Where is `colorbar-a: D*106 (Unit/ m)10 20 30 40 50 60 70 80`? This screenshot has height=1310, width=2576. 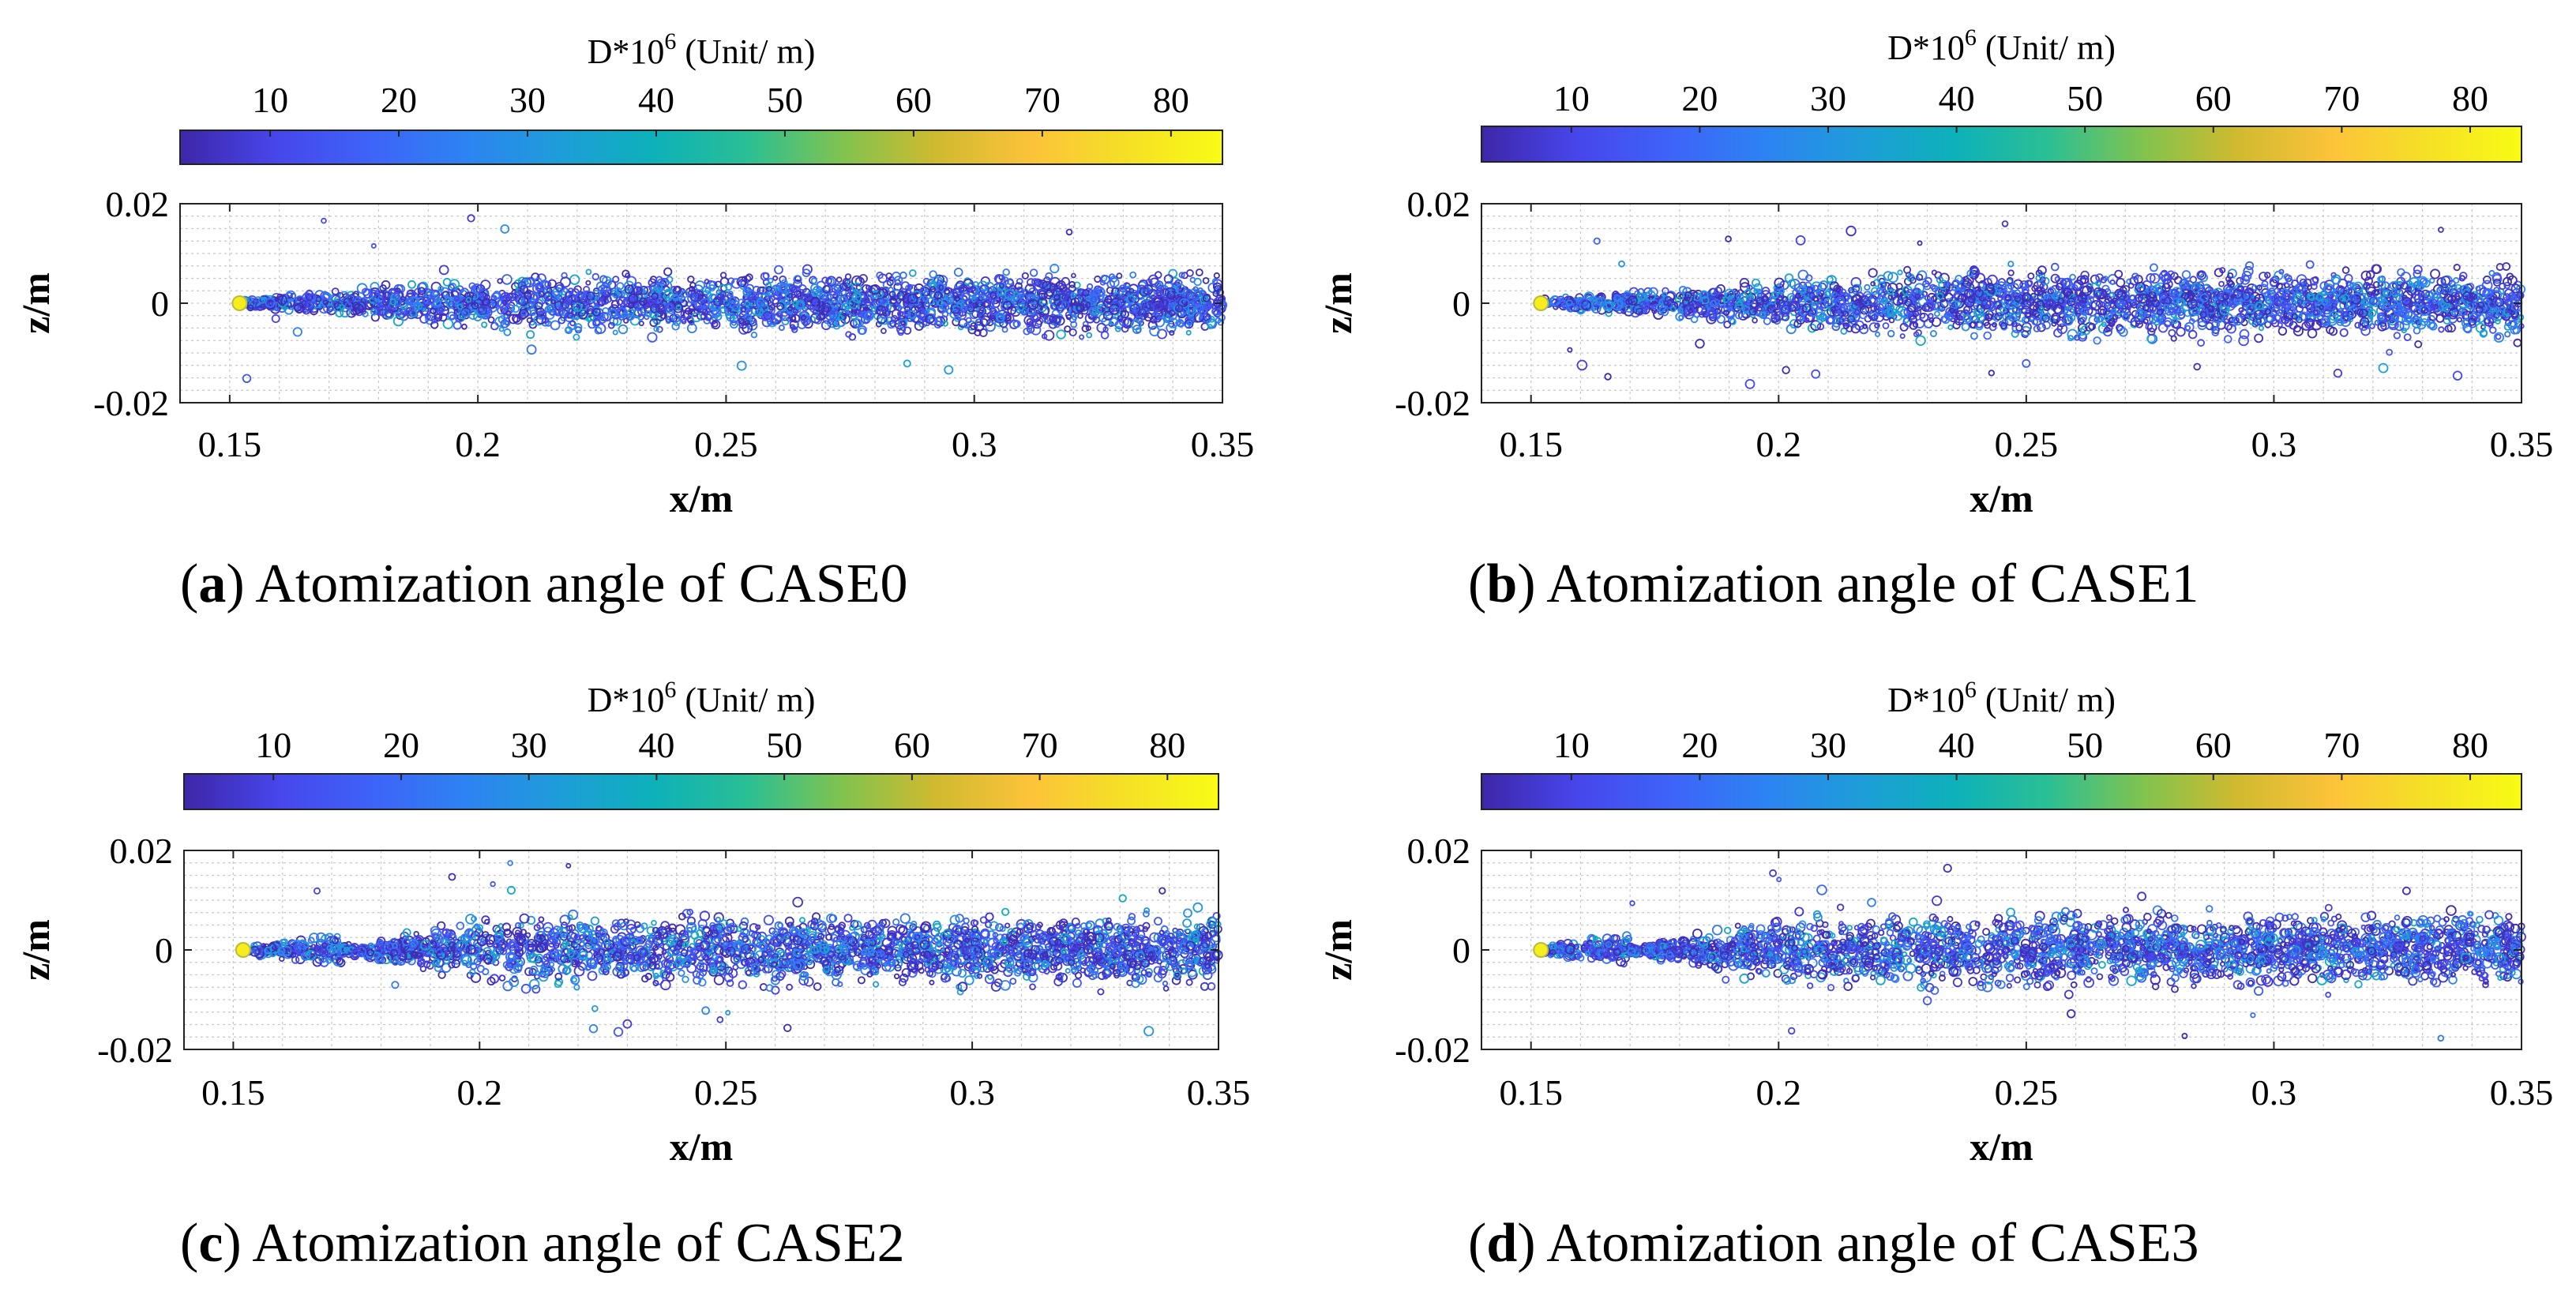 colorbar-a: D*106 (Unit/ m)10 20 30 40 50 60 70 80 is located at coordinates (701, 97).